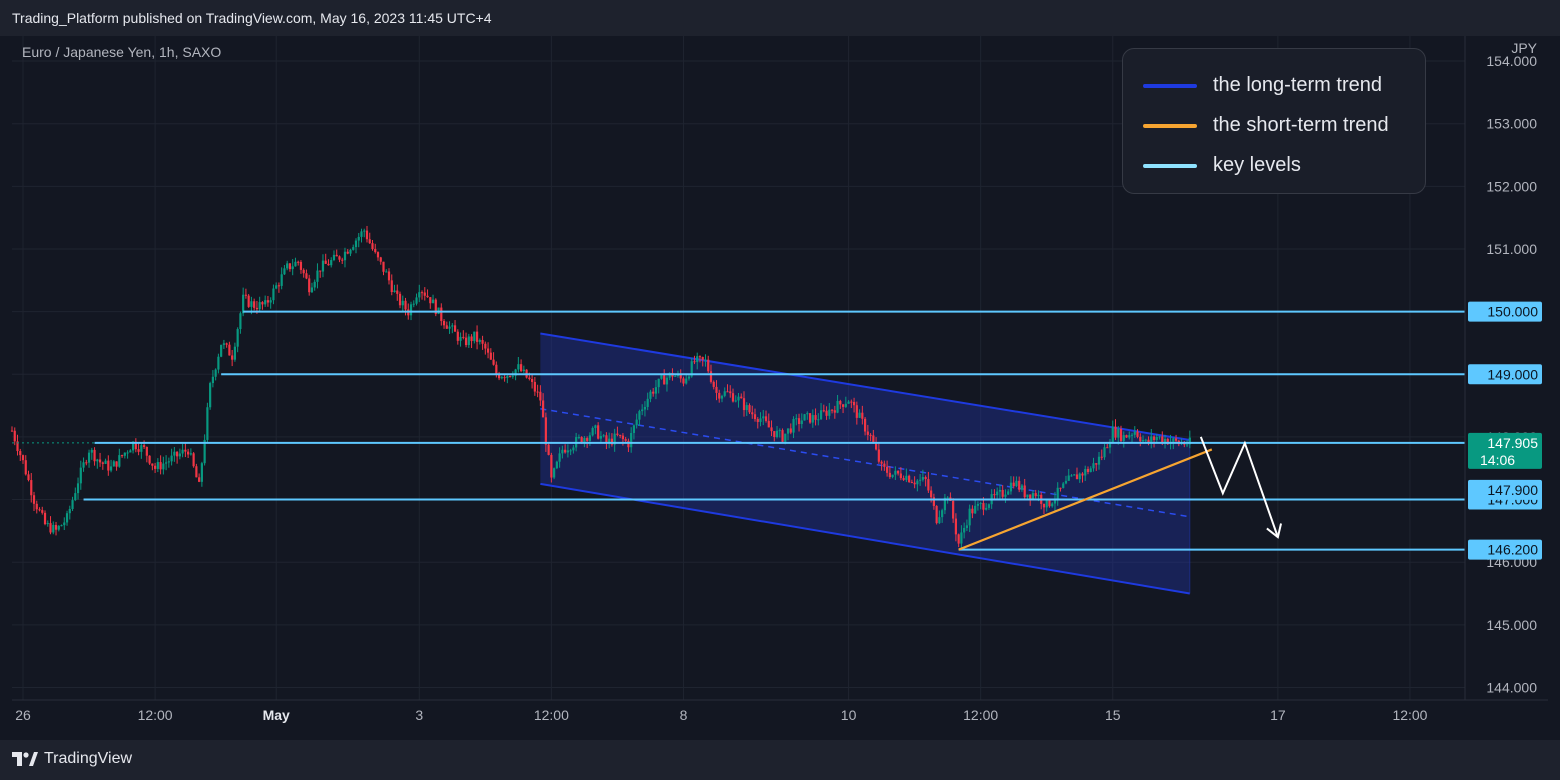 The width and height of the screenshot is (1560, 780). What do you see at coordinates (1497, 460) in the screenshot?
I see `countdown-label: 14:06` at bounding box center [1497, 460].